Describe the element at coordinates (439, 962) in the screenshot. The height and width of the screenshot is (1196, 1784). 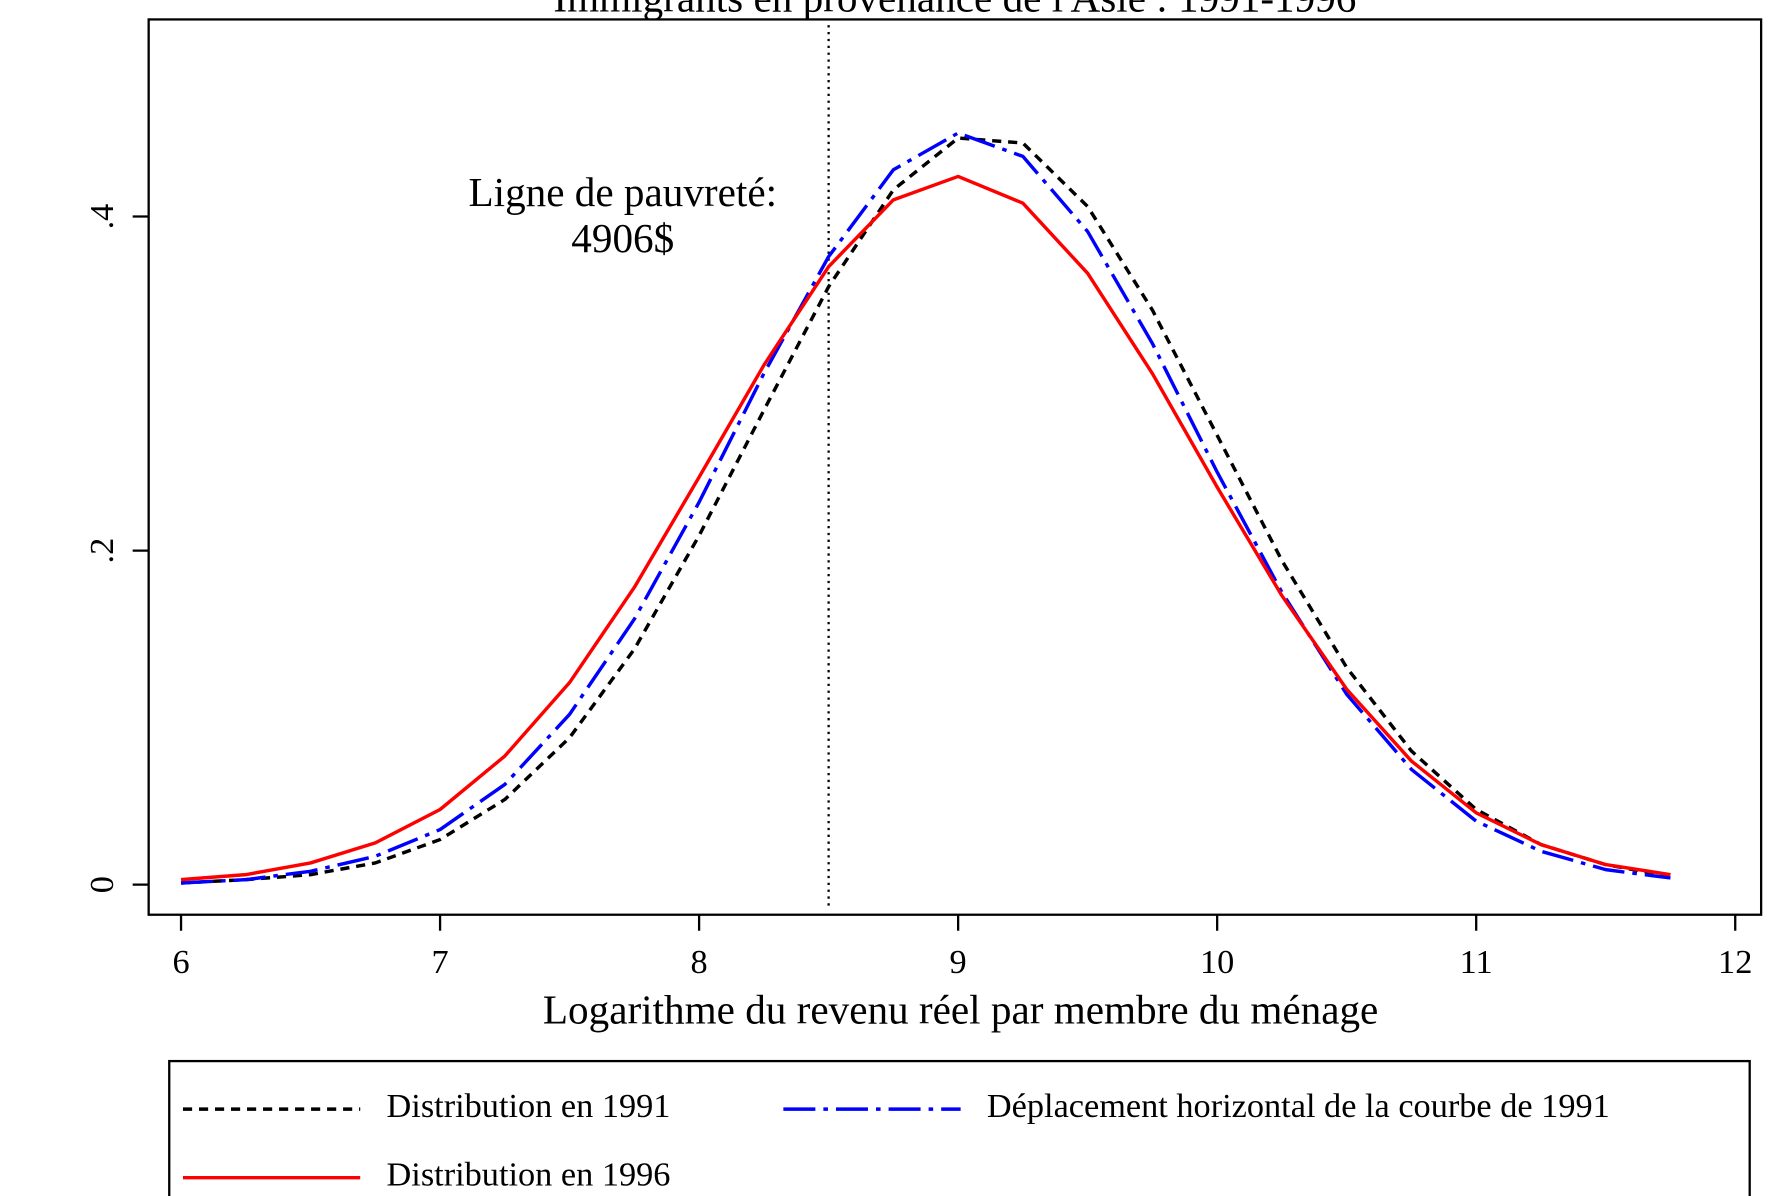
I see `x-tick-label: 7` at that location.